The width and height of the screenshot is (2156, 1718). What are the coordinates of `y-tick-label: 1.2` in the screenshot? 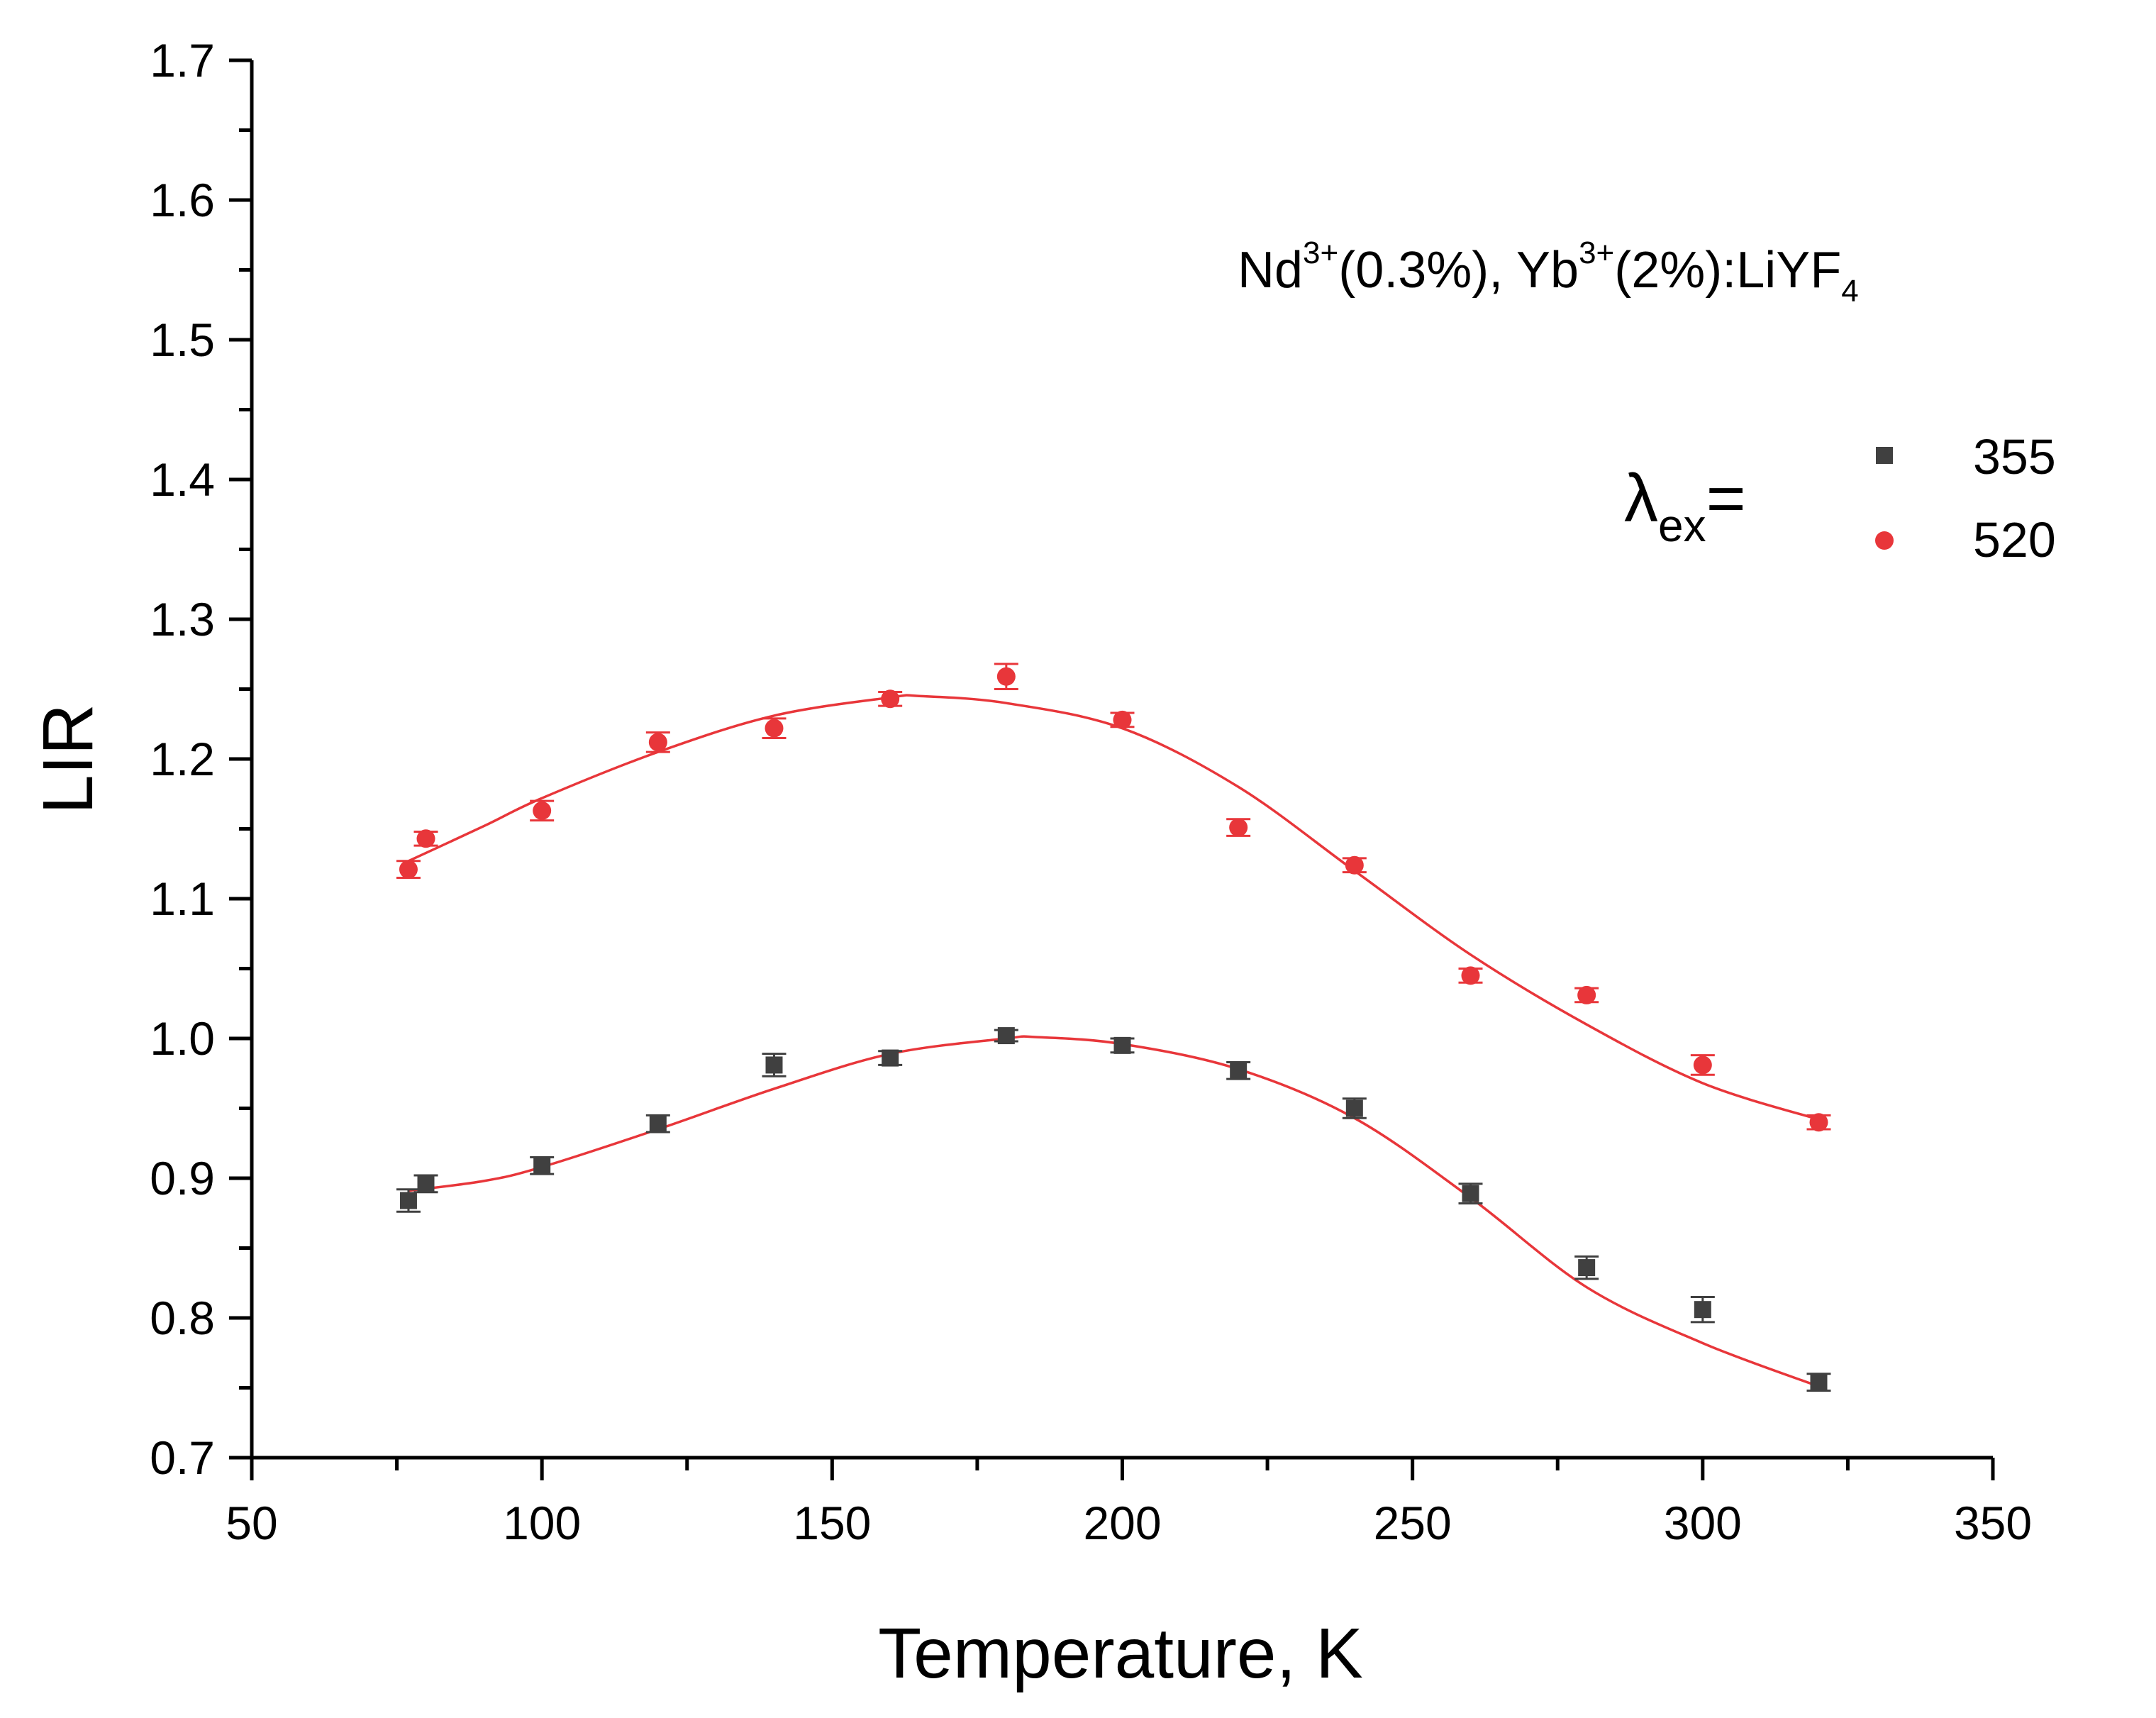 It's located at (182, 759).